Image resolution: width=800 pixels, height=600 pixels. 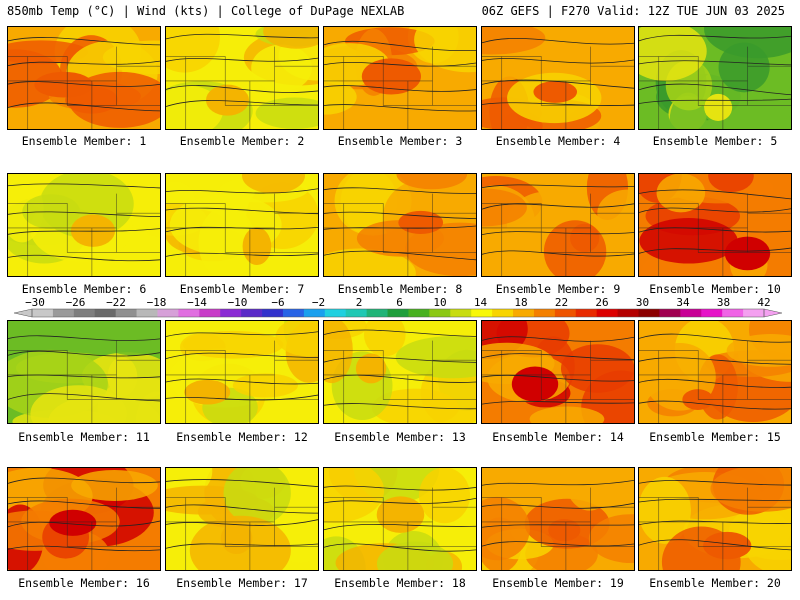 I want to click on colorbar-tick-label: 18, so click(x=520, y=302).